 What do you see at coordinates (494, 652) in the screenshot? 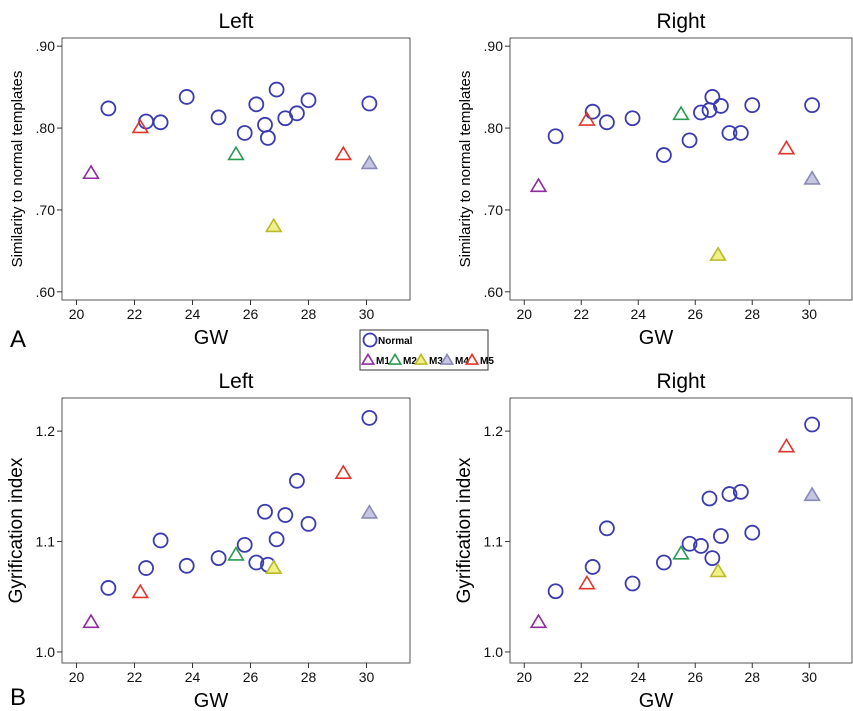
I see `y-tick-label: 1.0` at bounding box center [494, 652].